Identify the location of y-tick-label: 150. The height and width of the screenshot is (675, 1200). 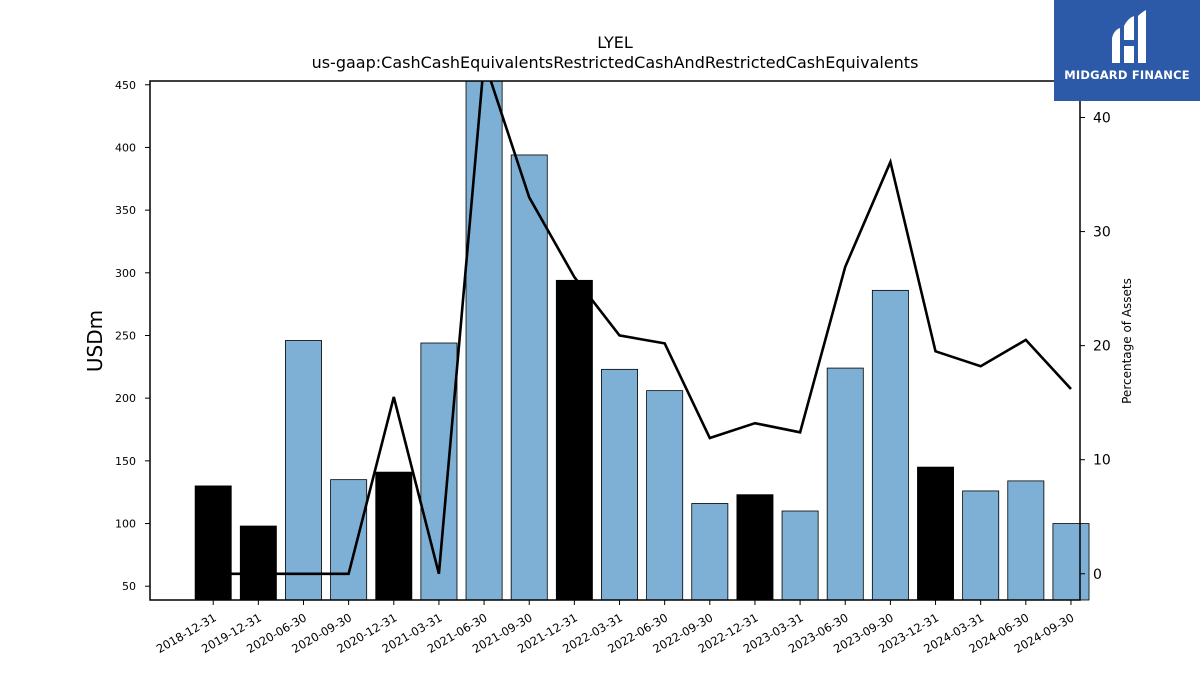
(125, 461).